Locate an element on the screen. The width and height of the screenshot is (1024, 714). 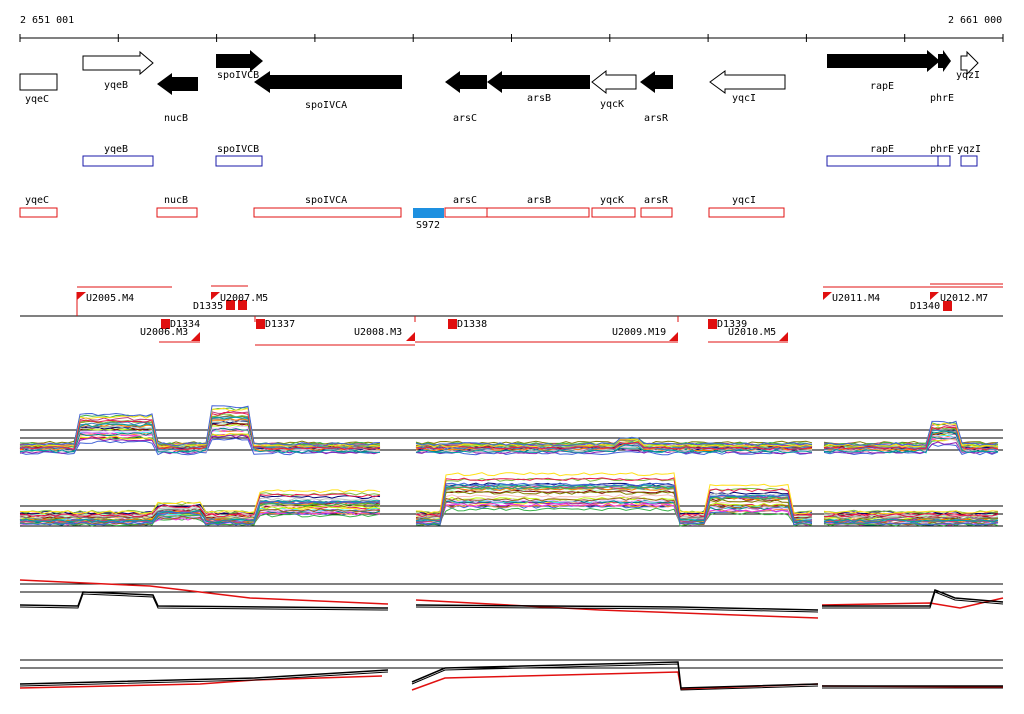
gene-yqzI: yqzI is located at coordinates (968, 65).